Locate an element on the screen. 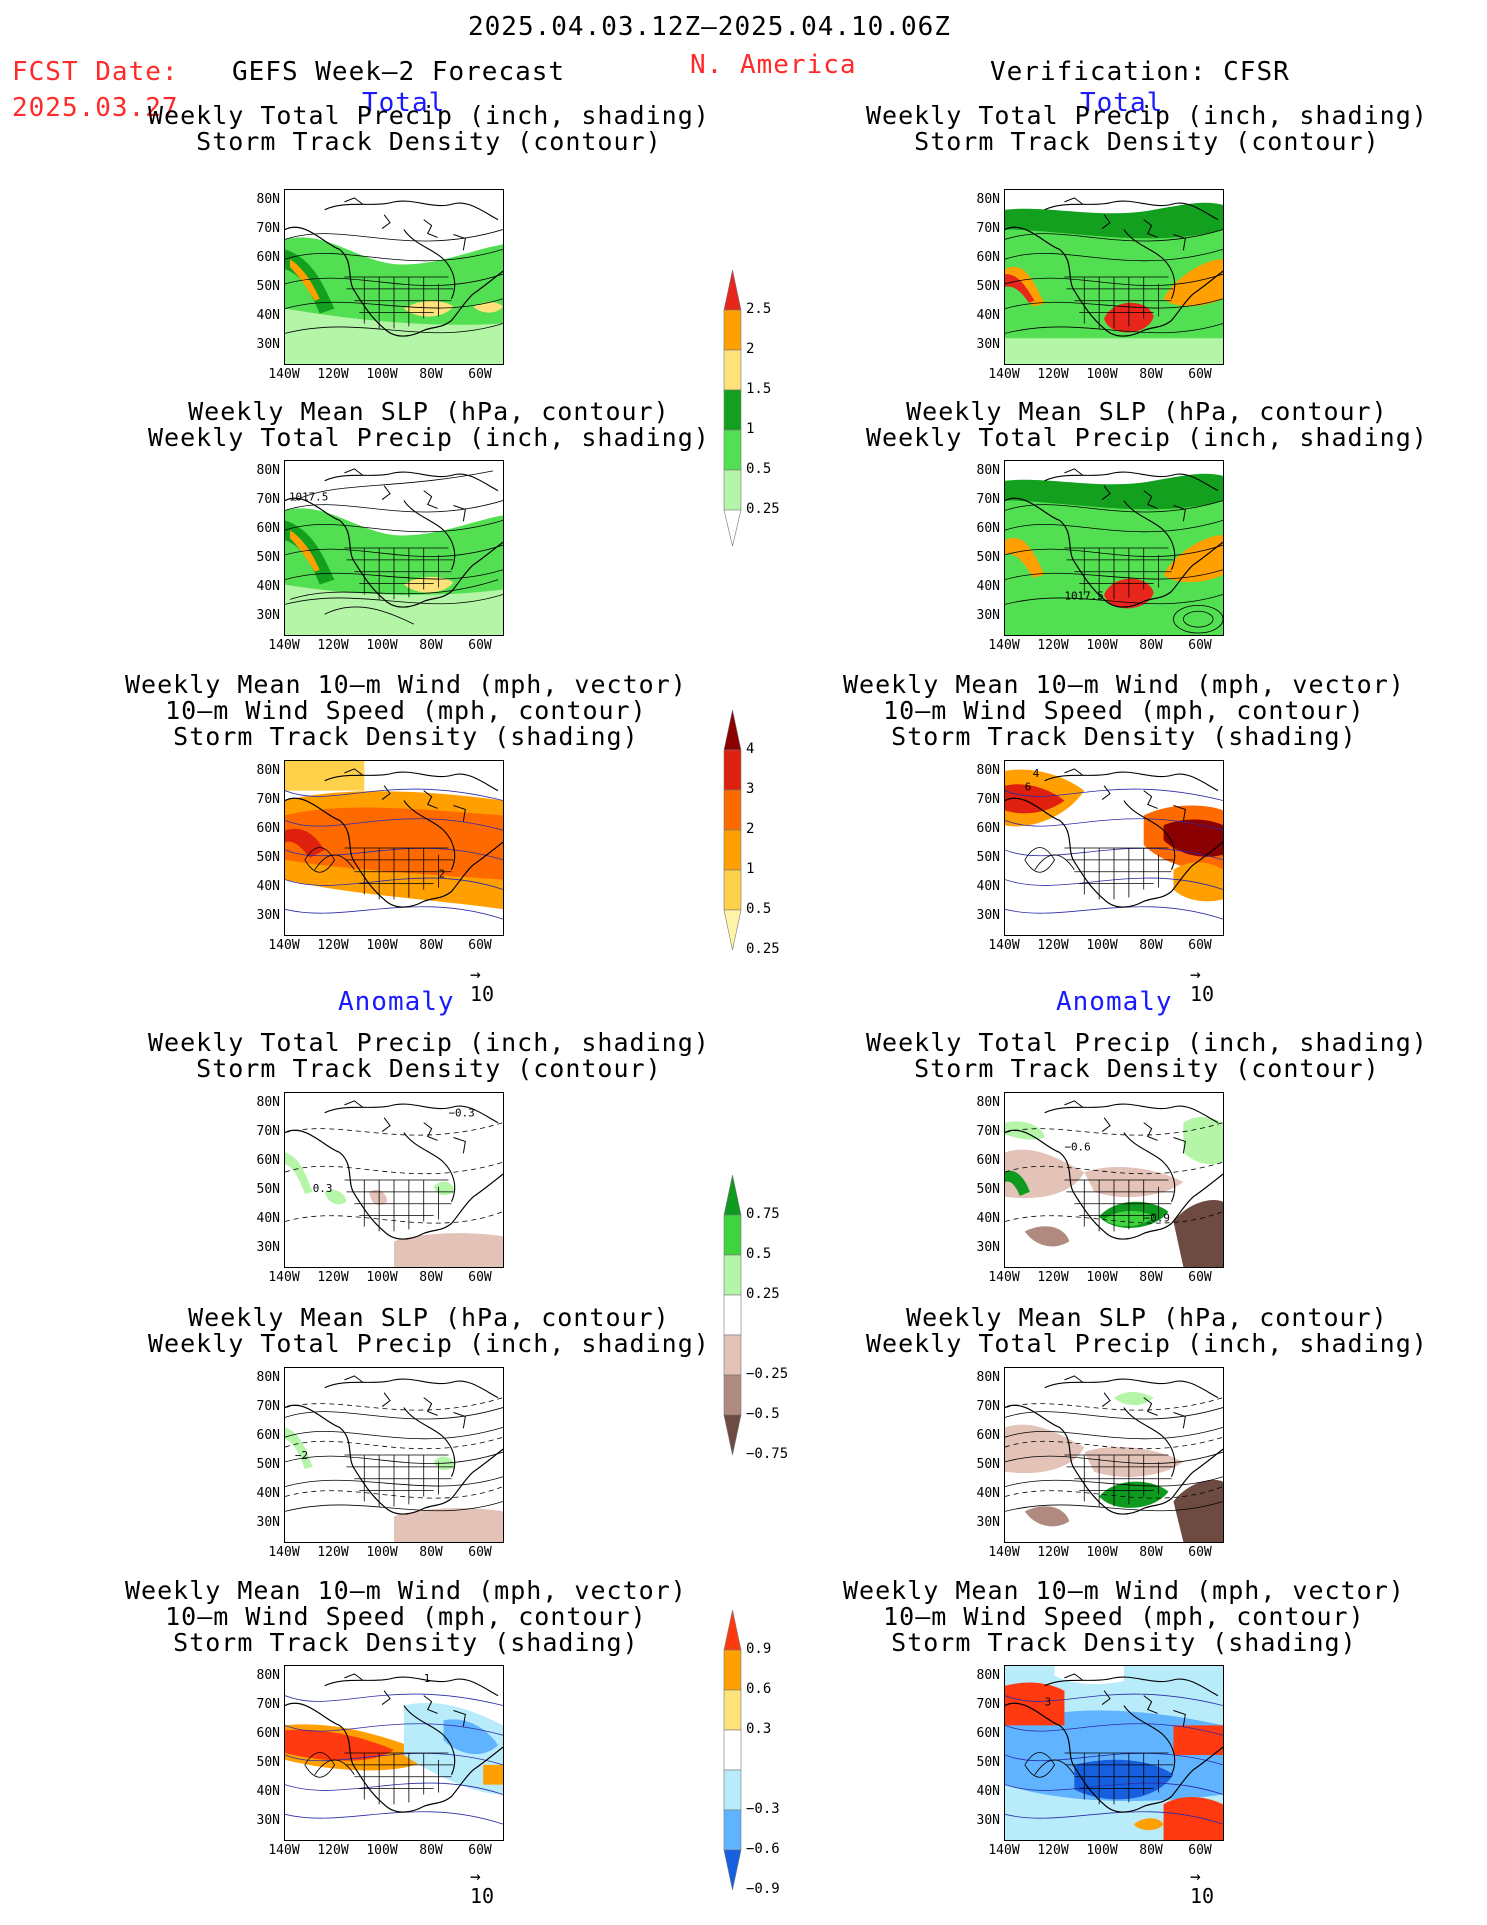 This screenshot has height=1925, width=1487. colorbar-label: −0.3 is located at coordinates (763, 1809).